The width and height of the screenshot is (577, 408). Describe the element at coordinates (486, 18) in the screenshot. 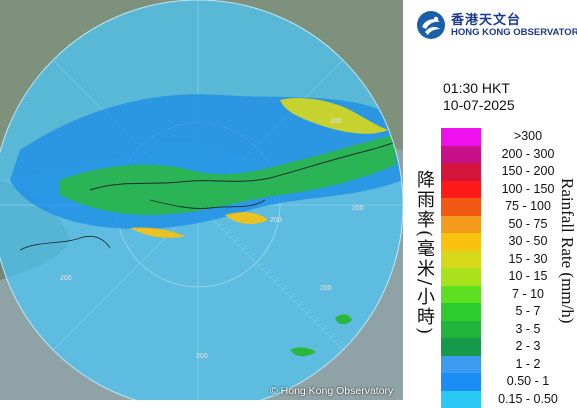

I see `org-name-zh: 香港天文台` at that location.